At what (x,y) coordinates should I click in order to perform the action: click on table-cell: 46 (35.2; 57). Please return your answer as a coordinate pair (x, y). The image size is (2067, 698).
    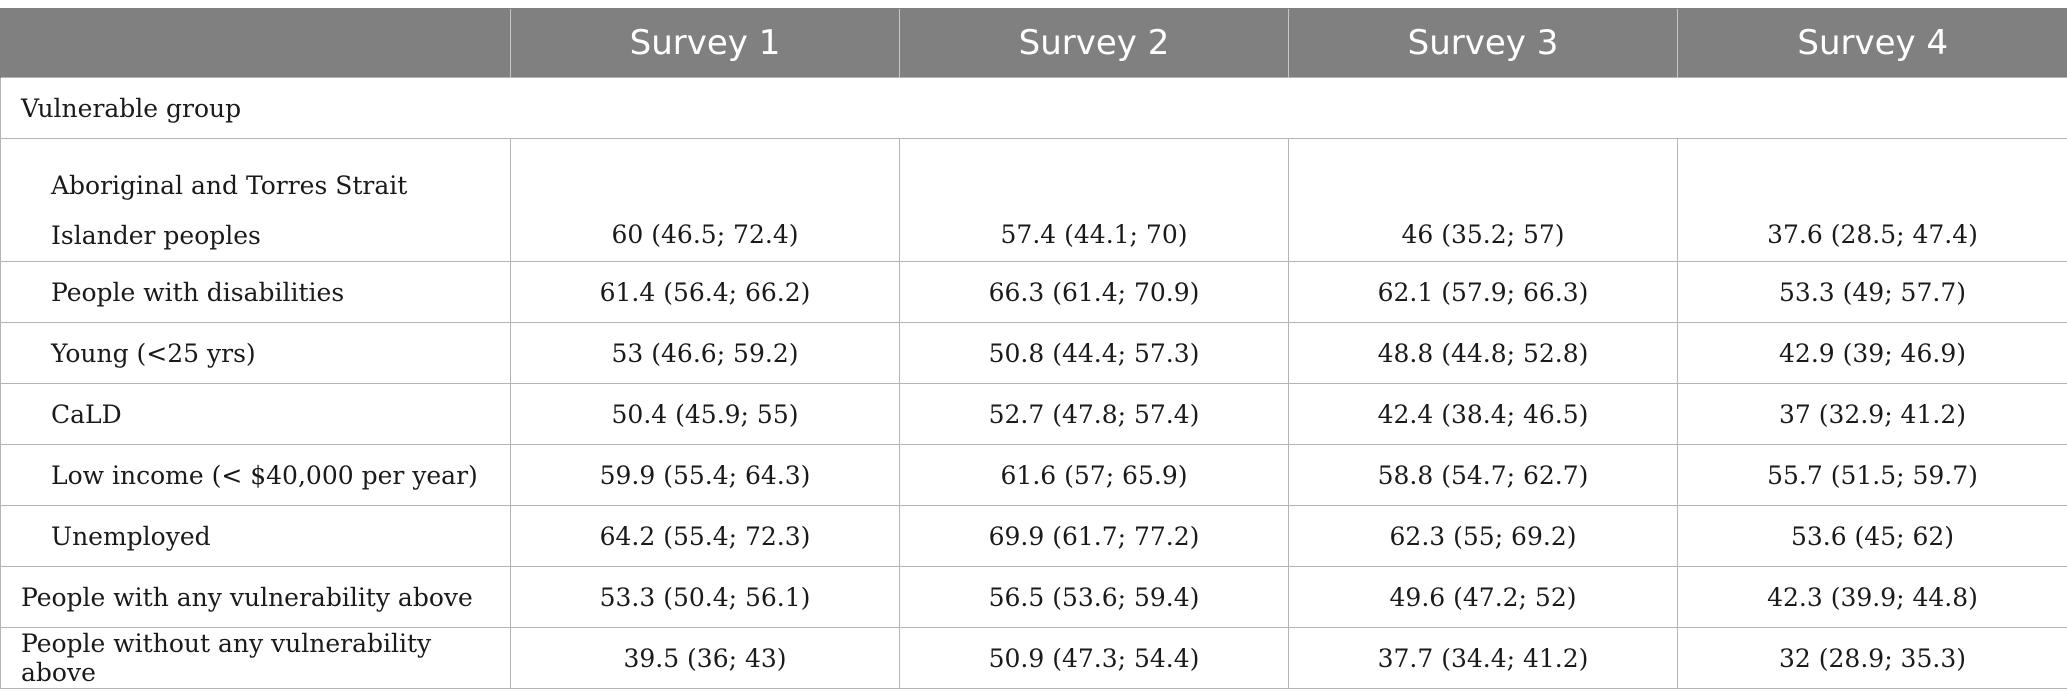
    Looking at the image, I should click on (1483, 200).